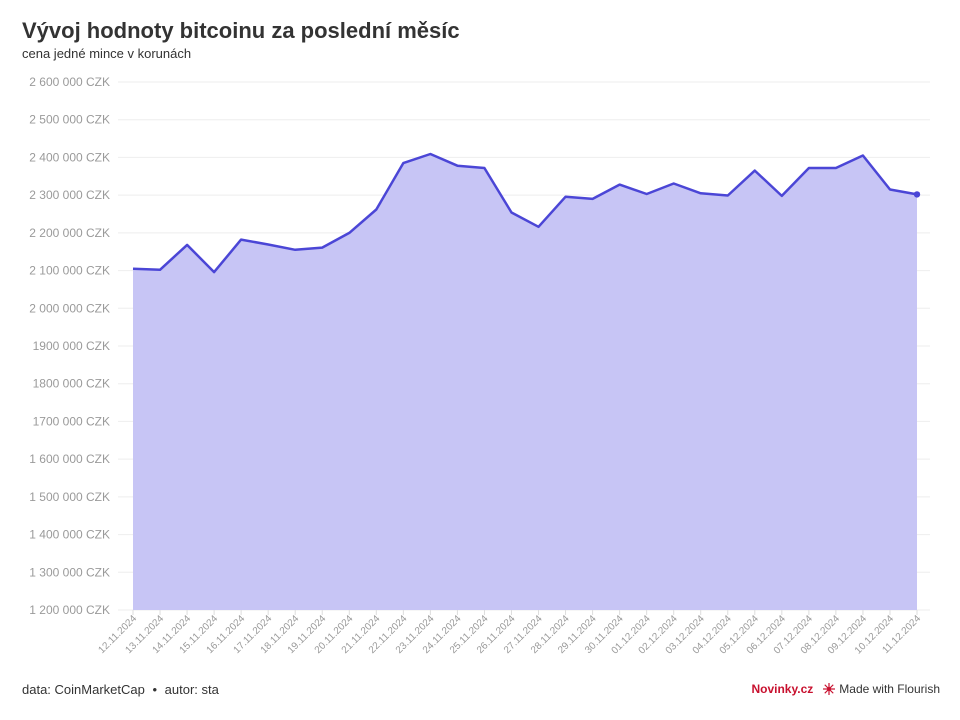  I want to click on flourish-badge: Made with Flourish, so click(881, 689).